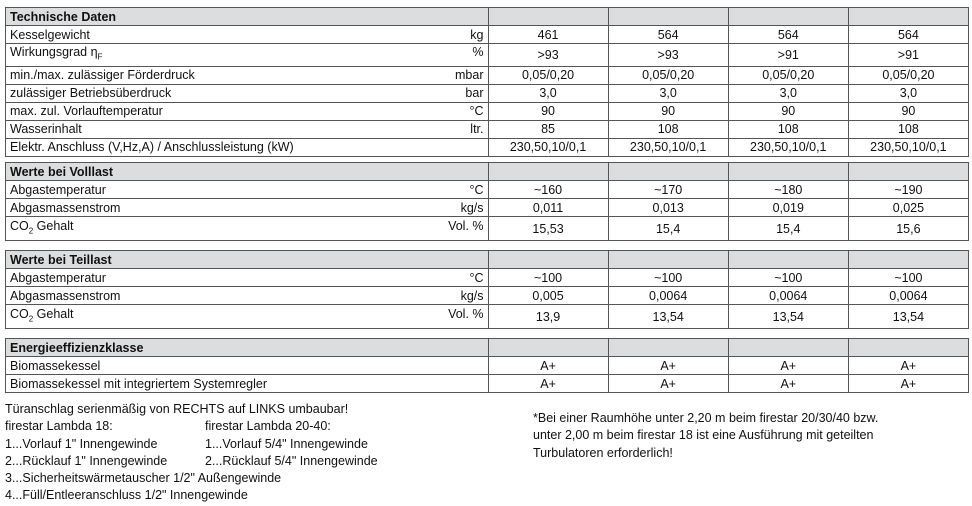  Describe the element at coordinates (668, 189) in the screenshot. I see `value-cell: ~170` at that location.